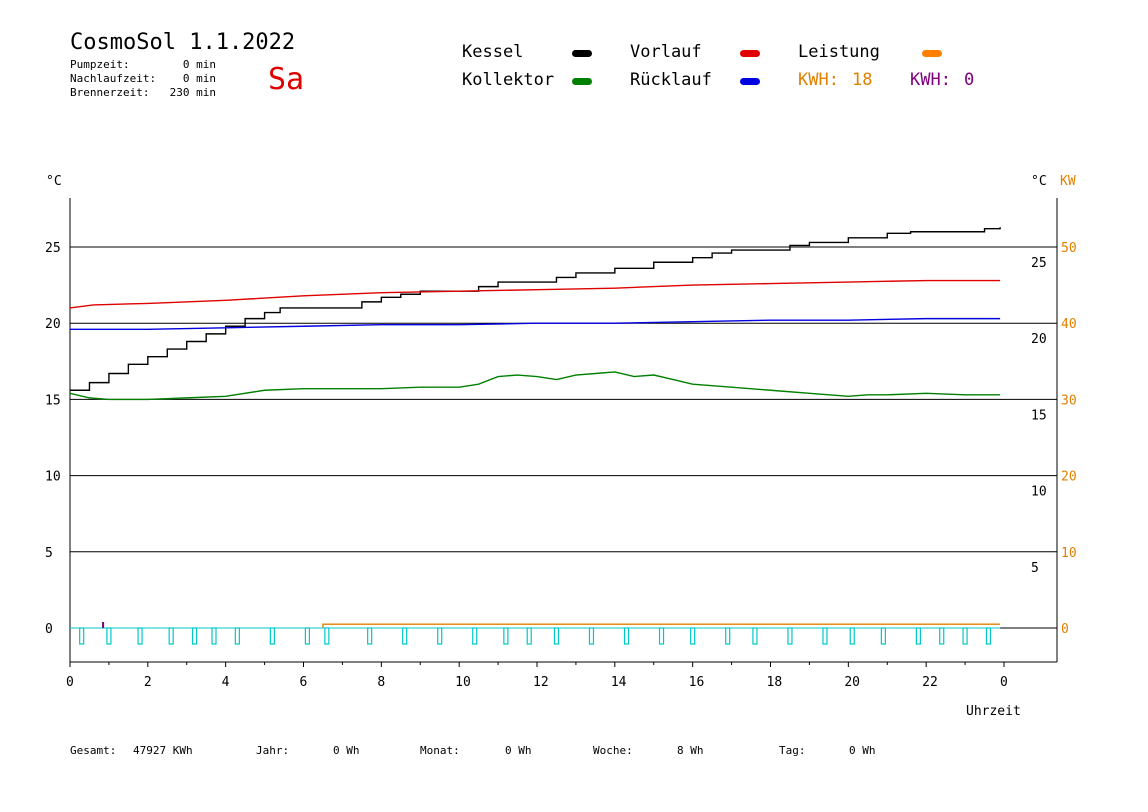 The image size is (1148, 812). What do you see at coordinates (671, 80) in the screenshot?
I see `legend-ruecklauf-label: Rücklauf` at bounding box center [671, 80].